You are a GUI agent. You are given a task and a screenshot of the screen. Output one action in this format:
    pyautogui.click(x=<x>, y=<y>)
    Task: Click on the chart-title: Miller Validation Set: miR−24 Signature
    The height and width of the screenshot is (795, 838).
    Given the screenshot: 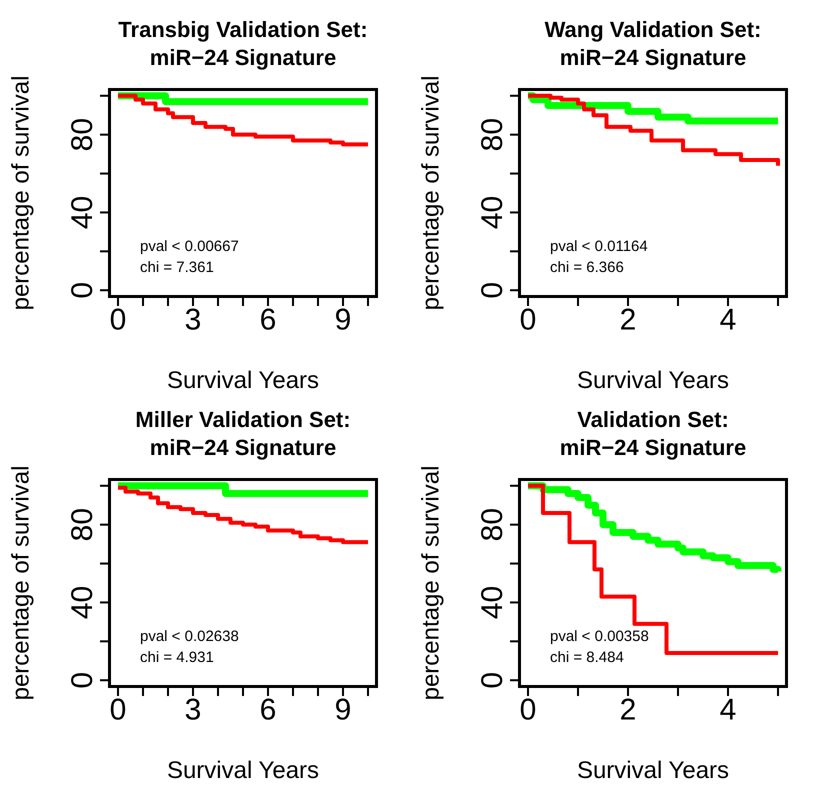 What is the action you would take?
    pyautogui.click(x=243, y=434)
    